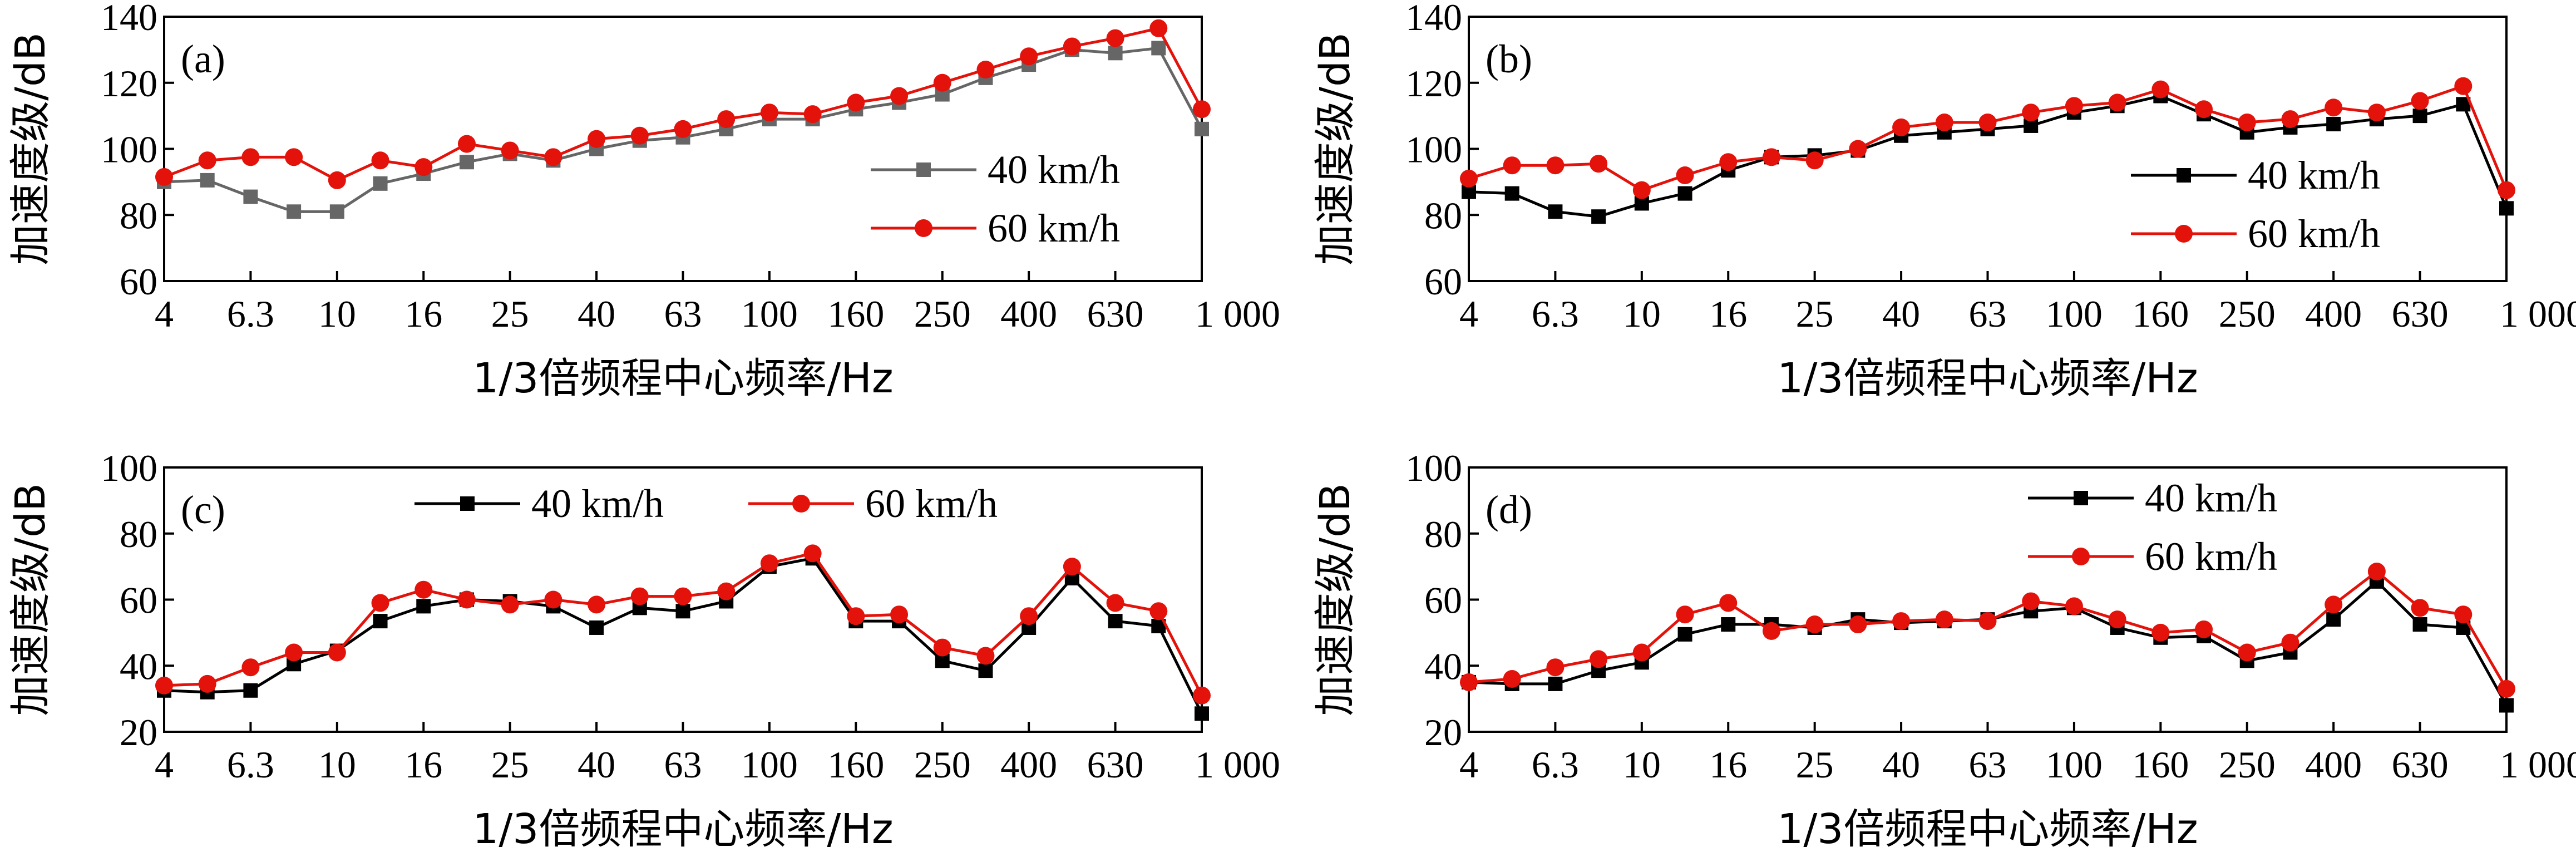 This screenshot has width=2576, height=857. What do you see at coordinates (251, 314) in the screenshot?
I see `x-tick-label: 6.3` at bounding box center [251, 314].